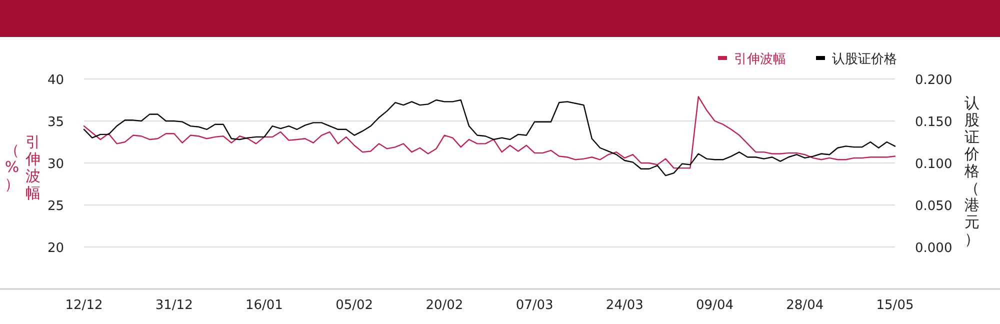 The width and height of the screenshot is (1000, 324). Describe the element at coordinates (760, 59) in the screenshot. I see `legend-label: 引伸波幅` at that location.